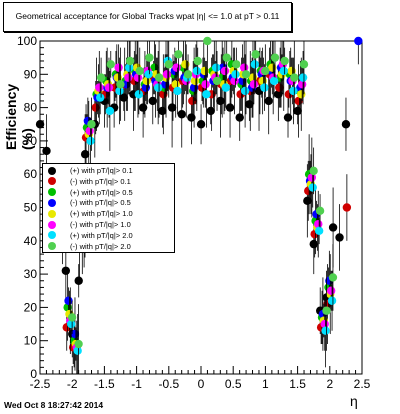 The height and width of the screenshot is (414, 400). I want to click on legend-entry: (-) with pT/|q|> 0.1, so click(108, 181).